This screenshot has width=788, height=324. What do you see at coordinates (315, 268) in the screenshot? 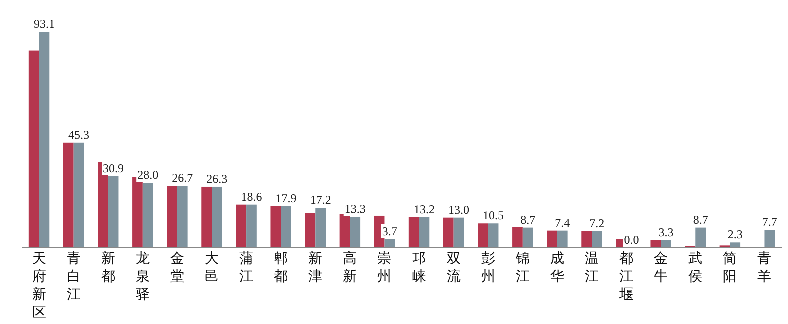
I see `x-tick-label: 新津` at bounding box center [315, 268].